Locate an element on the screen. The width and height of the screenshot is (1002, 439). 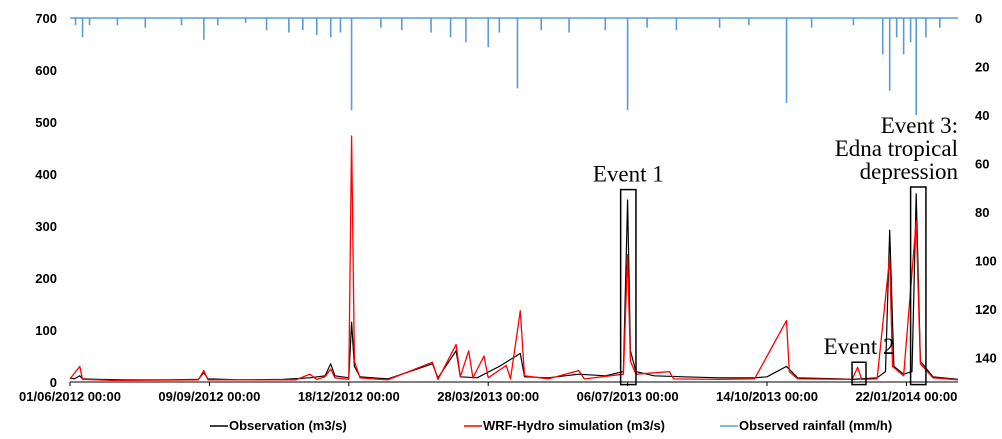
y-left-tick-label: 0 is located at coordinates (53, 382).